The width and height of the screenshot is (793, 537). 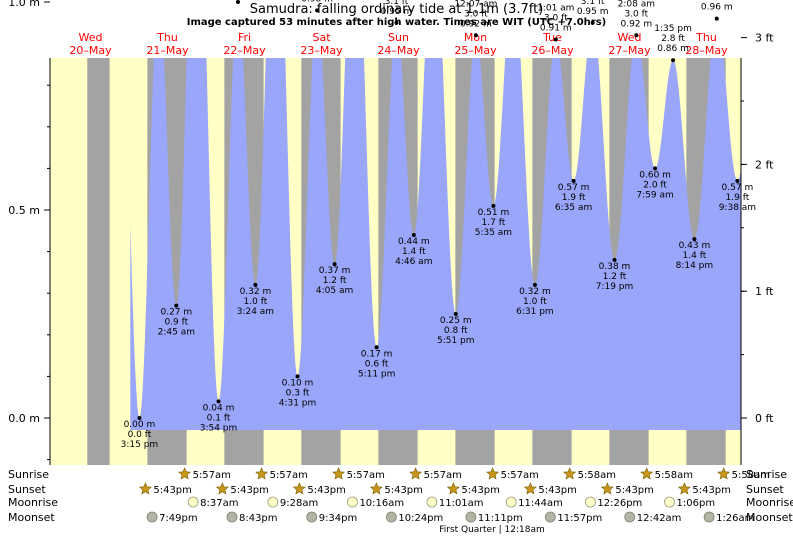 What do you see at coordinates (615, 267) in the screenshot?
I see `tide-label-line: 0.38 m` at bounding box center [615, 267].